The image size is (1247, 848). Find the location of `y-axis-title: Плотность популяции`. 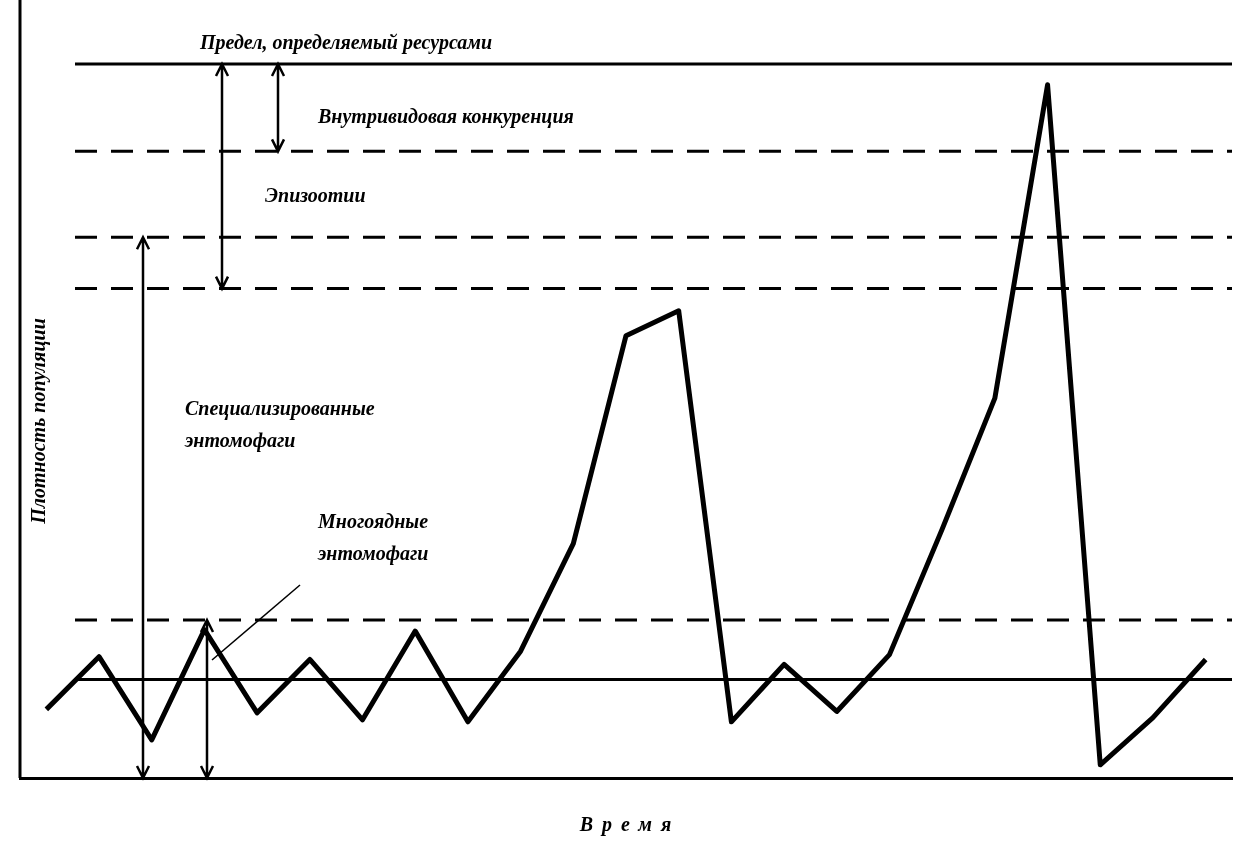

y-axis-title: Плотность популяции is located at coordinates (39, 421).